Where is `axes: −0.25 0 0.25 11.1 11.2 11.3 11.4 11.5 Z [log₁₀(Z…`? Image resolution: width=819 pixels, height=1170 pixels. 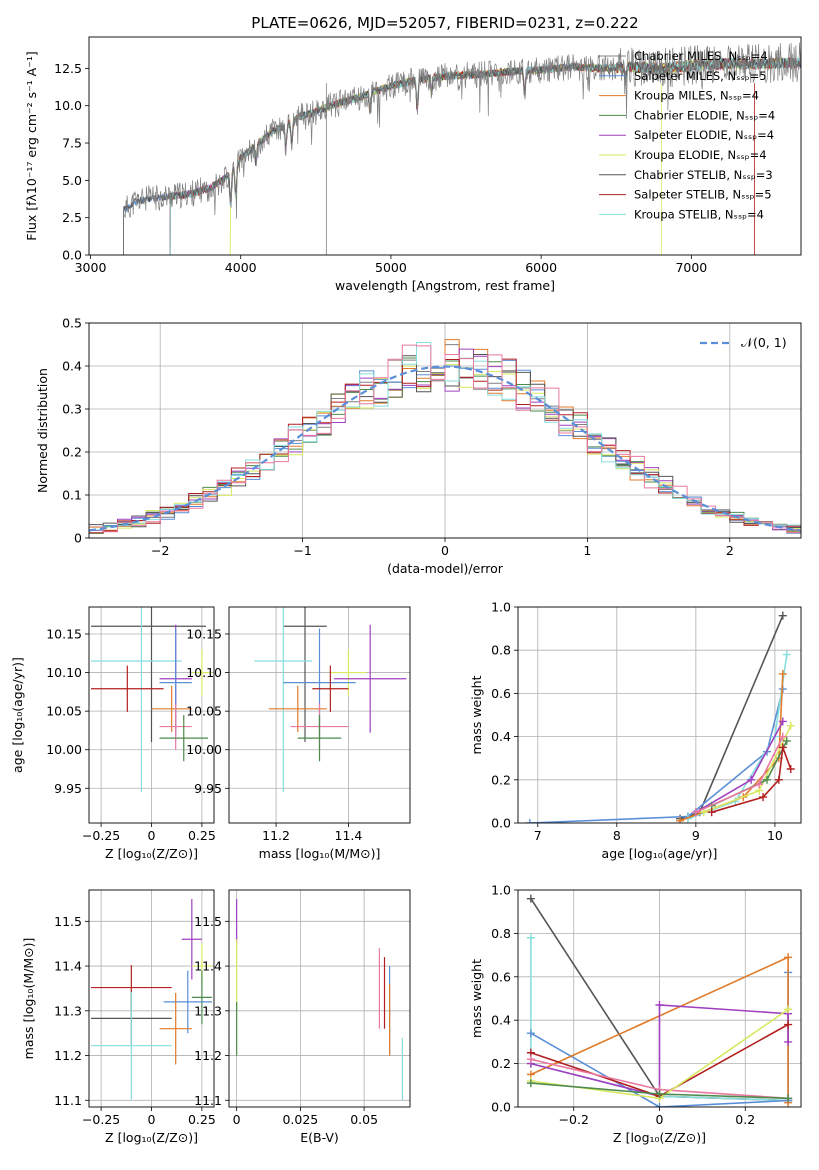
axes: −0.25 0 0.25 11.1 11.2 11.3 11.4 11.5 Z [log₁₀(Z… is located at coordinates (118, 1017).